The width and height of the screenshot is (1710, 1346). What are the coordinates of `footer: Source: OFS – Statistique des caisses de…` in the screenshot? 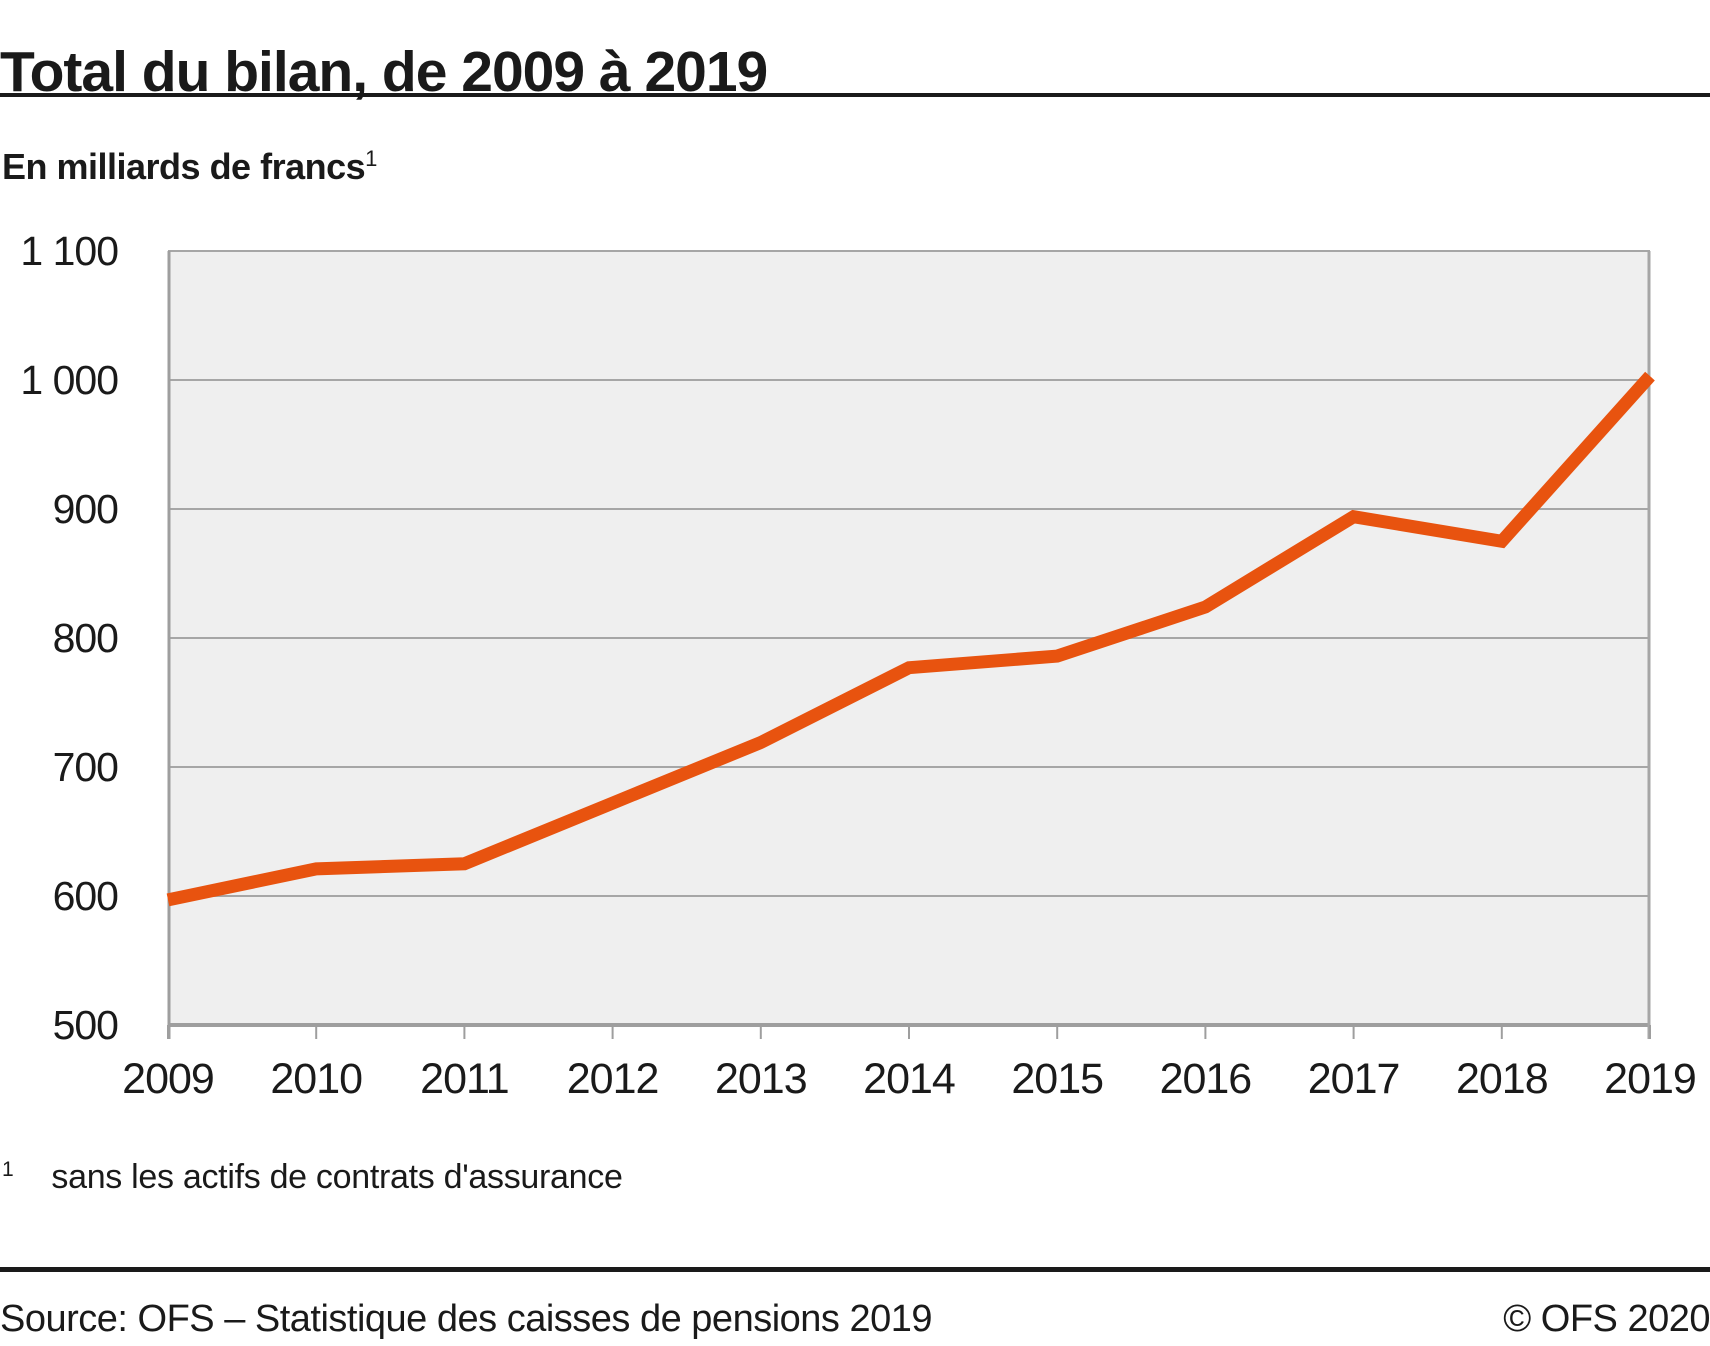 It's located at (855, 1319).